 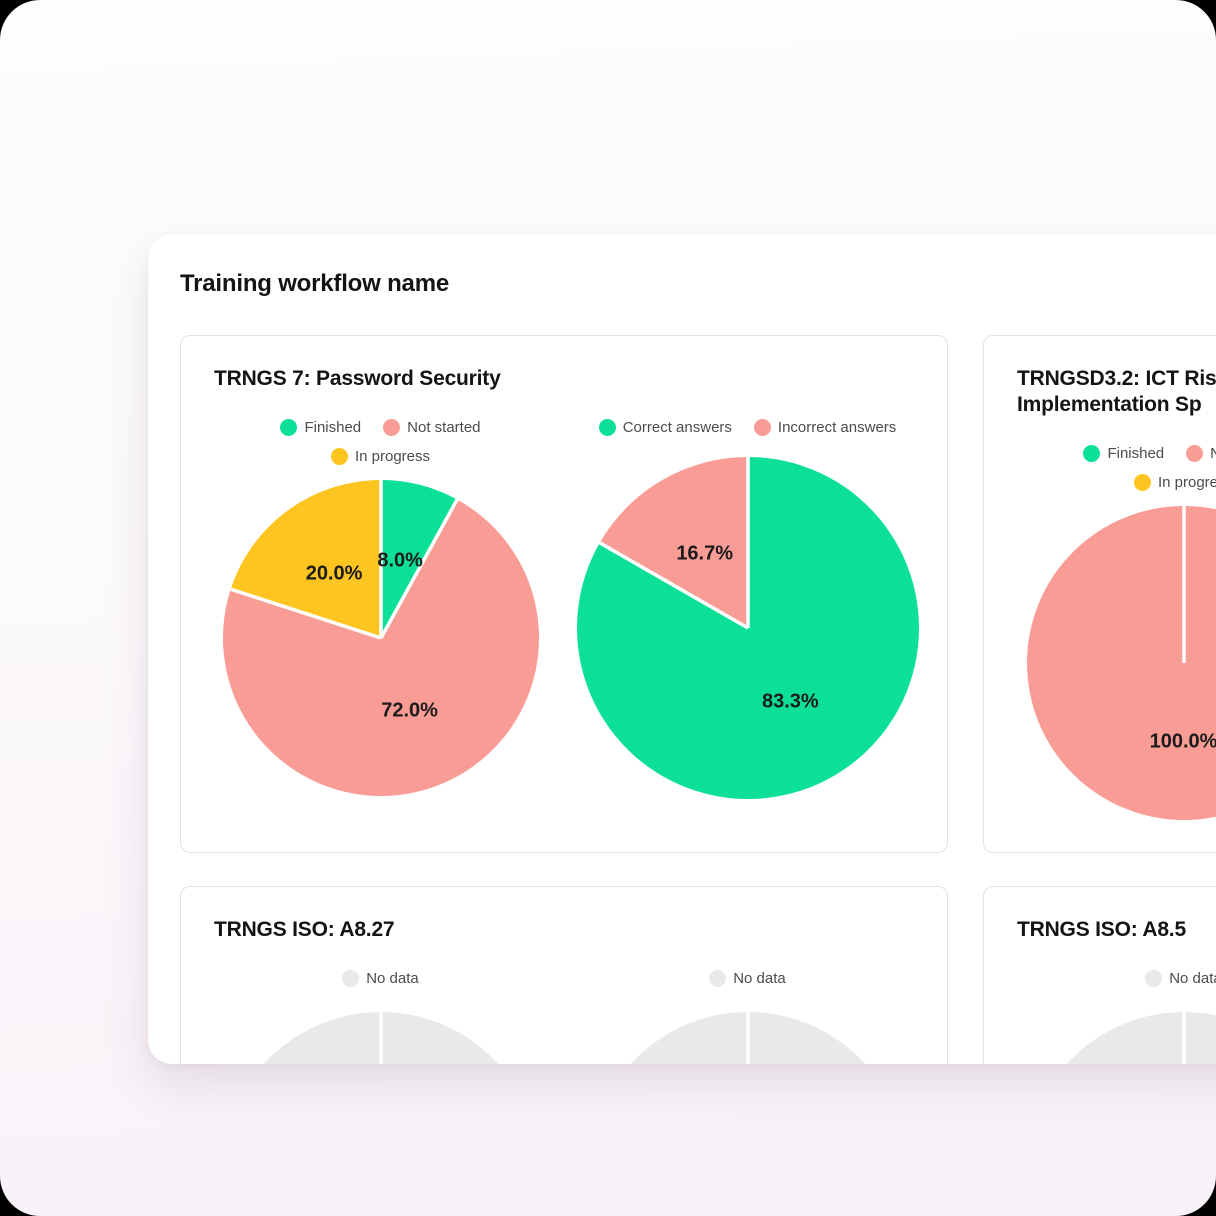 I want to click on card-title-line-1: TRNGSD3.2: ICT Ris, so click(x=1116, y=378).